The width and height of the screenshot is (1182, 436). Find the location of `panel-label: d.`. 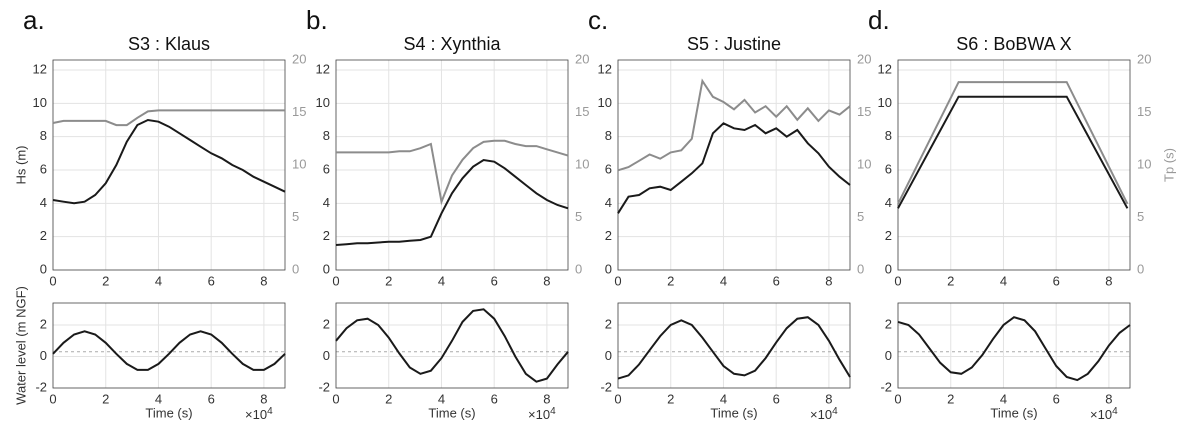

panel-label: d. is located at coordinates (879, 20).